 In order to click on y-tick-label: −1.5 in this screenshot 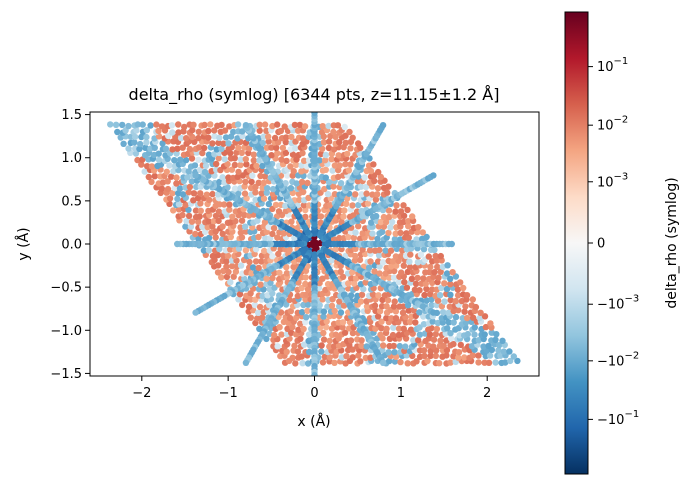, I will do `click(66, 374)`.